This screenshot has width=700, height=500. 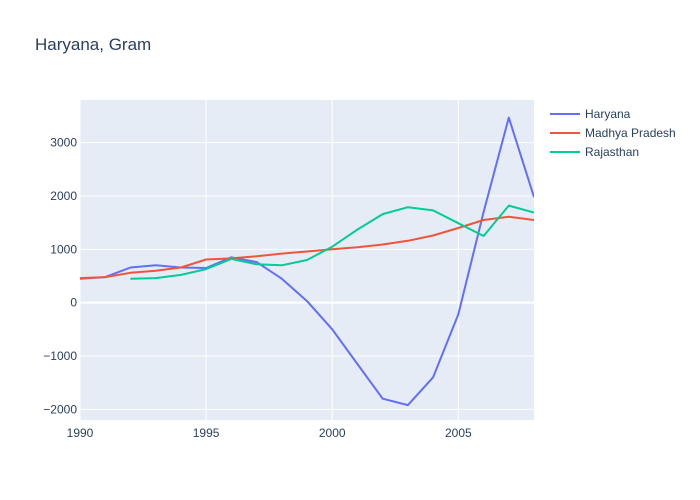 I want to click on y-tick-label: 0, so click(x=73, y=303).